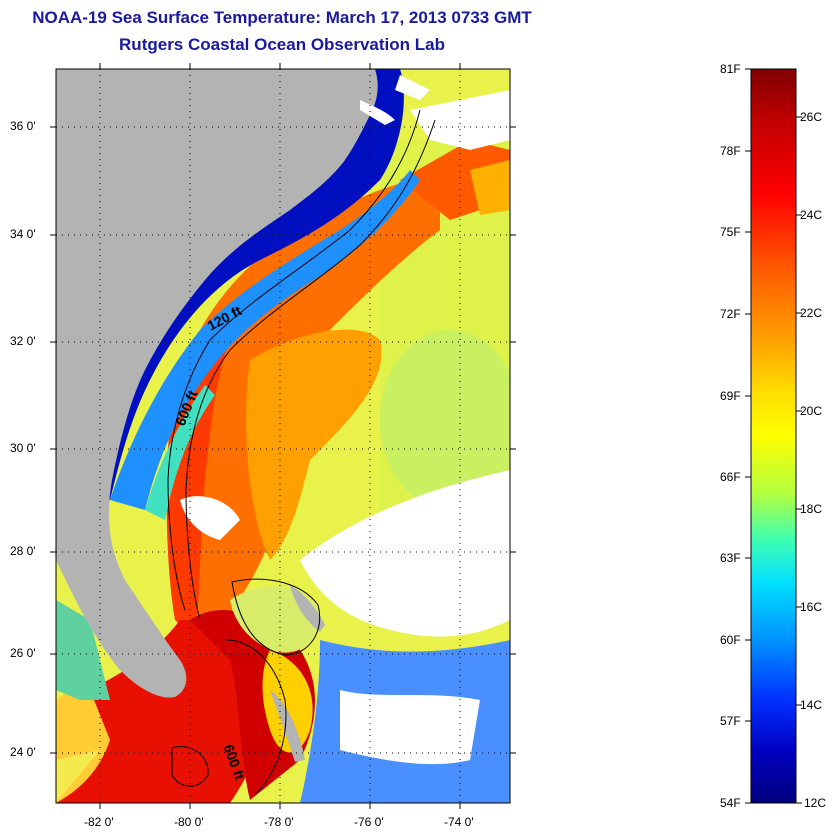 The height and width of the screenshot is (832, 833). Describe the element at coordinates (730, 558) in the screenshot. I see `colorbar-f-label: 63F` at that location.